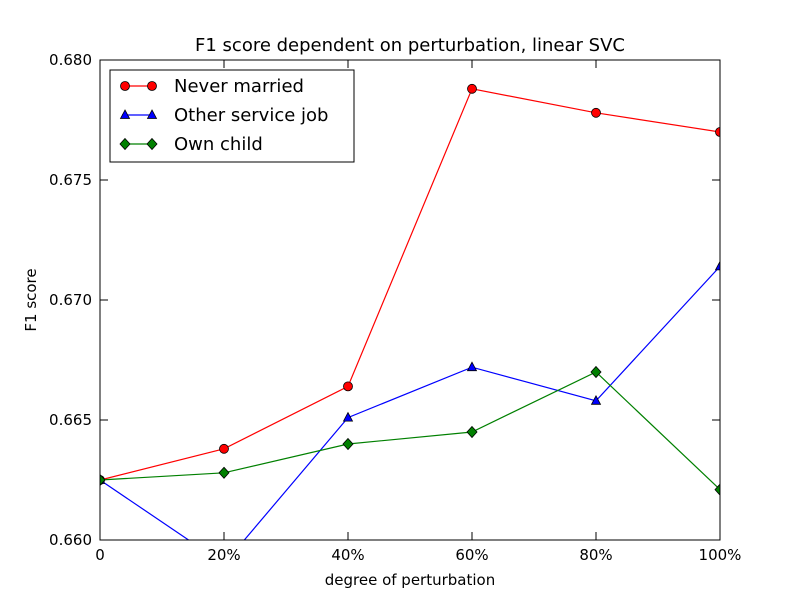 This screenshot has height=600, width=800. What do you see at coordinates (218, 144) in the screenshot?
I see `legend-label: Own child` at bounding box center [218, 144].